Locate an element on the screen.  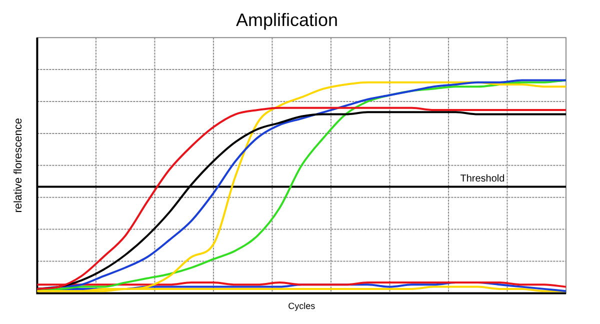
y-axis-title: relative florescence is located at coordinates (18, 165).